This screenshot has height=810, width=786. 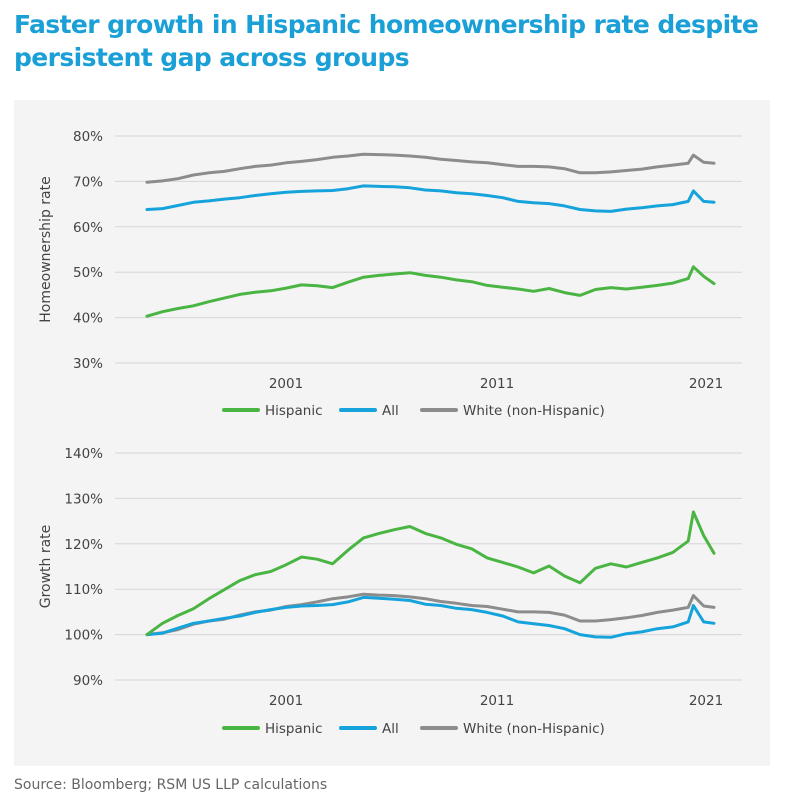 What do you see at coordinates (88, 681) in the screenshot?
I see `y-tick-label: 90%` at bounding box center [88, 681].